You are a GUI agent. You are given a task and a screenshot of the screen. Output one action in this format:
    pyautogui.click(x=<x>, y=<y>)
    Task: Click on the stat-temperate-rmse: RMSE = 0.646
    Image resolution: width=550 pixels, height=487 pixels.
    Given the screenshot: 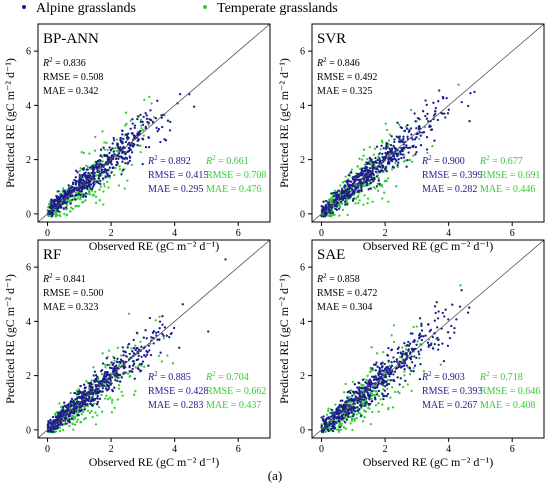 What is the action you would take?
    pyautogui.click(x=510, y=391)
    